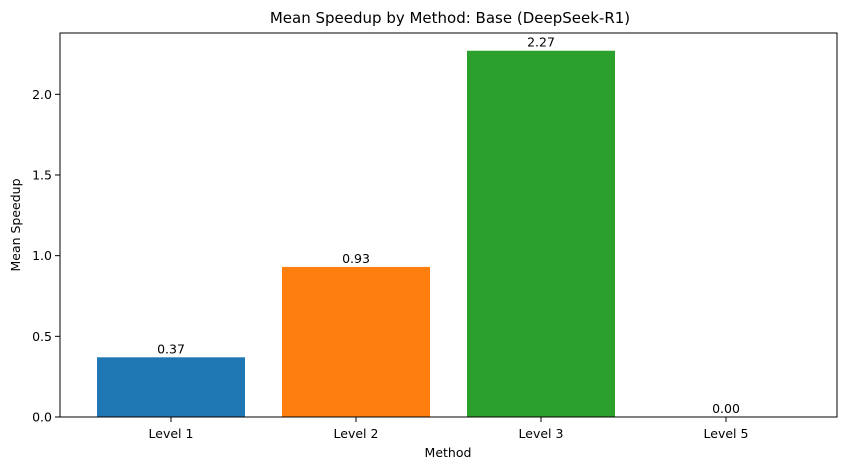 This screenshot has width=846, height=470. I want to click on y-tick-label: 0.5, so click(42, 336).